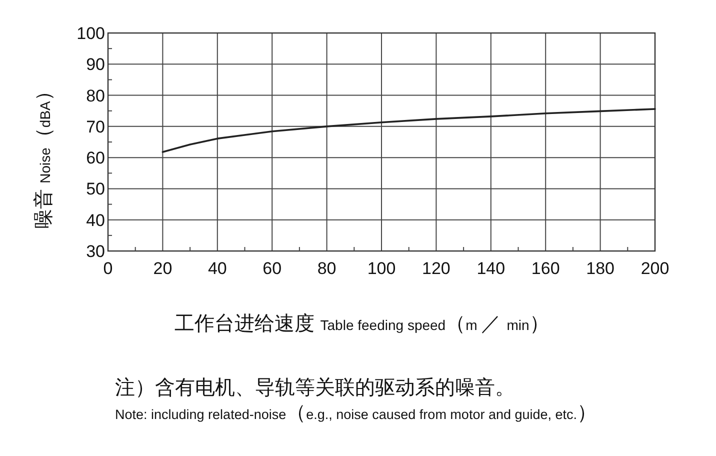 The height and width of the screenshot is (456, 716). I want to click on x-tick: 0, so click(108, 268).